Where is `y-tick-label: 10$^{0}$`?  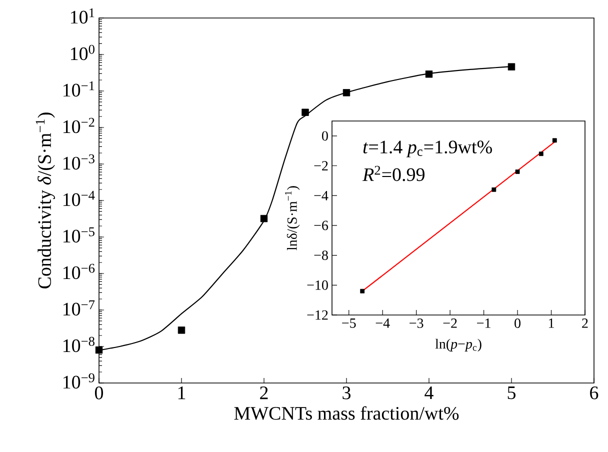 y-tick-label: 10$^{0}$ is located at coordinates (82, 52).